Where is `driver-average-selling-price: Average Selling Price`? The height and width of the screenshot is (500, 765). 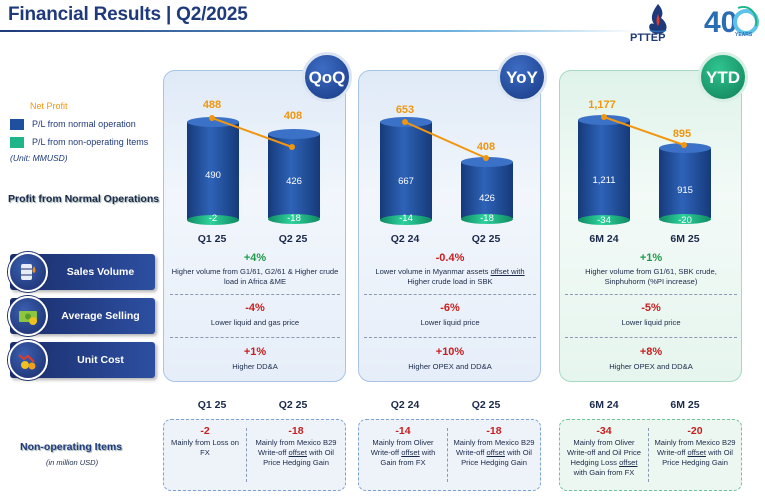 driver-average-selling-price: Average Selling Price is located at coordinates (81, 327).